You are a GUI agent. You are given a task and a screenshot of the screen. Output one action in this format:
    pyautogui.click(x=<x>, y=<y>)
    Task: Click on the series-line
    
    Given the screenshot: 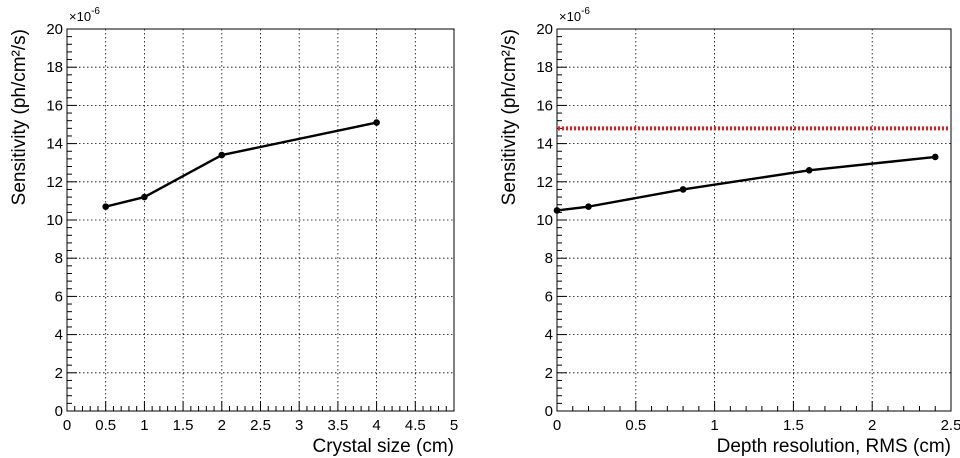 What is the action you would take?
    pyautogui.click(x=241, y=164)
    